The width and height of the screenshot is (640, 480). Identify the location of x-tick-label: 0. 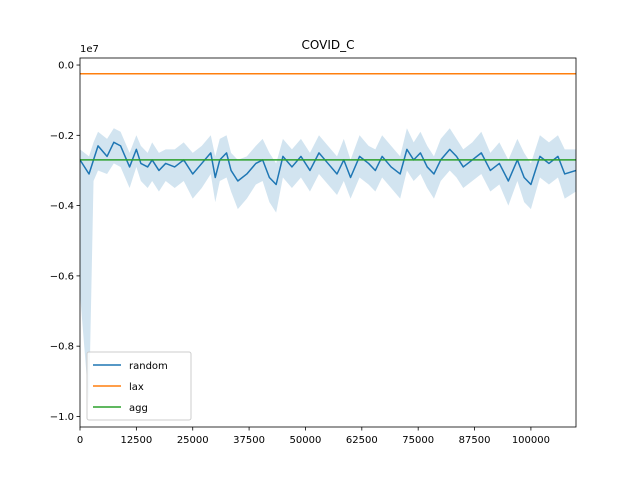
(80, 440).